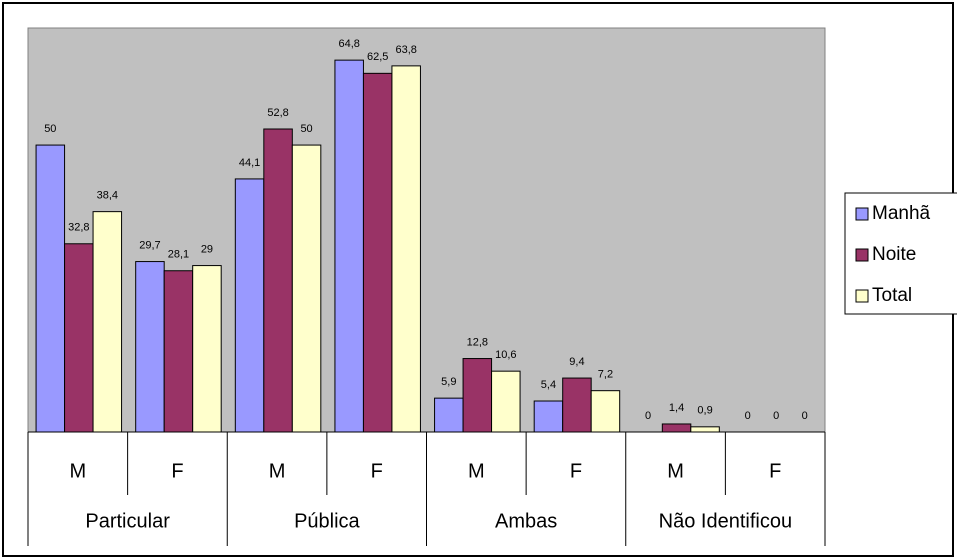 This screenshot has height=560, width=957. What do you see at coordinates (605, 375) in the screenshot?
I see `data-label: 7,2` at bounding box center [605, 375].